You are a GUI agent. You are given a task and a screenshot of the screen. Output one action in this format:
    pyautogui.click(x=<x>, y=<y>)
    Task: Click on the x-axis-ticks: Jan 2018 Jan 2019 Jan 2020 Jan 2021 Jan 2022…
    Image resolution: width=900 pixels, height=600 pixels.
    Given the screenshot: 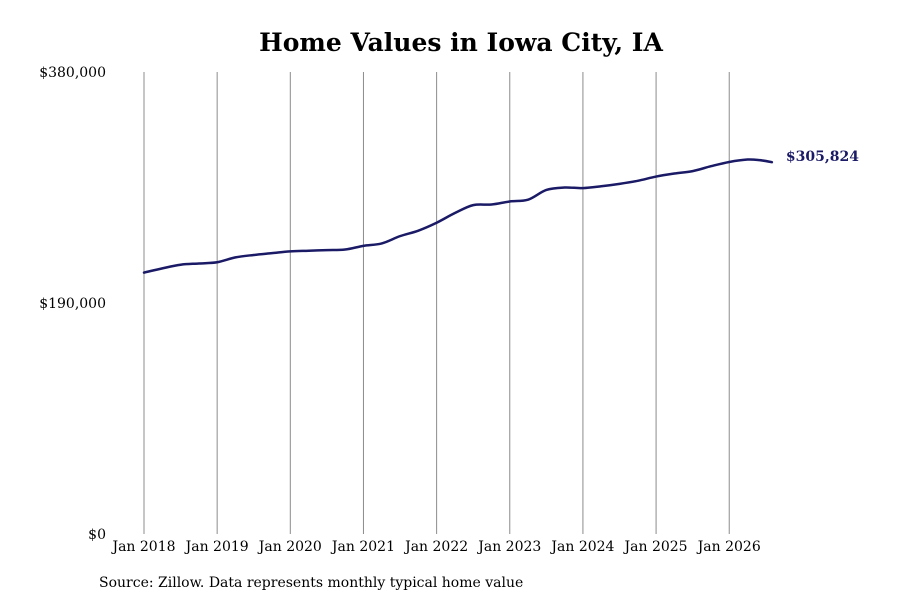 What is the action you would take?
    pyautogui.click(x=435, y=547)
    